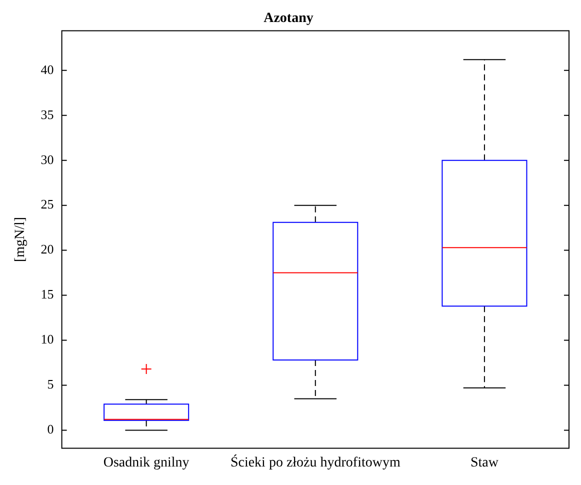 This screenshot has height=485, width=581. I want to click on y-tick-label: 25, so click(47, 204).